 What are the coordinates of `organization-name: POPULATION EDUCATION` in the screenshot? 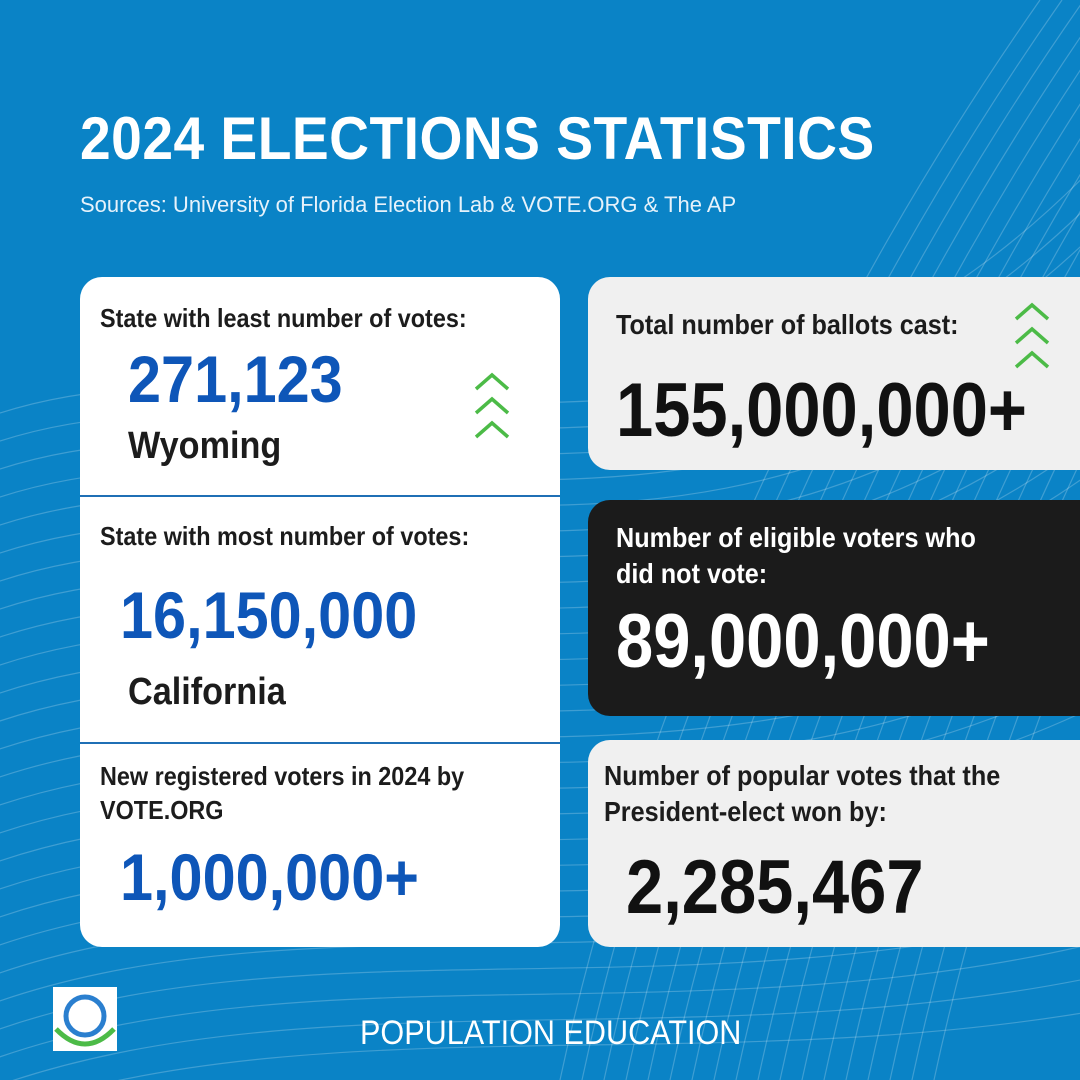 It's located at (551, 1033).